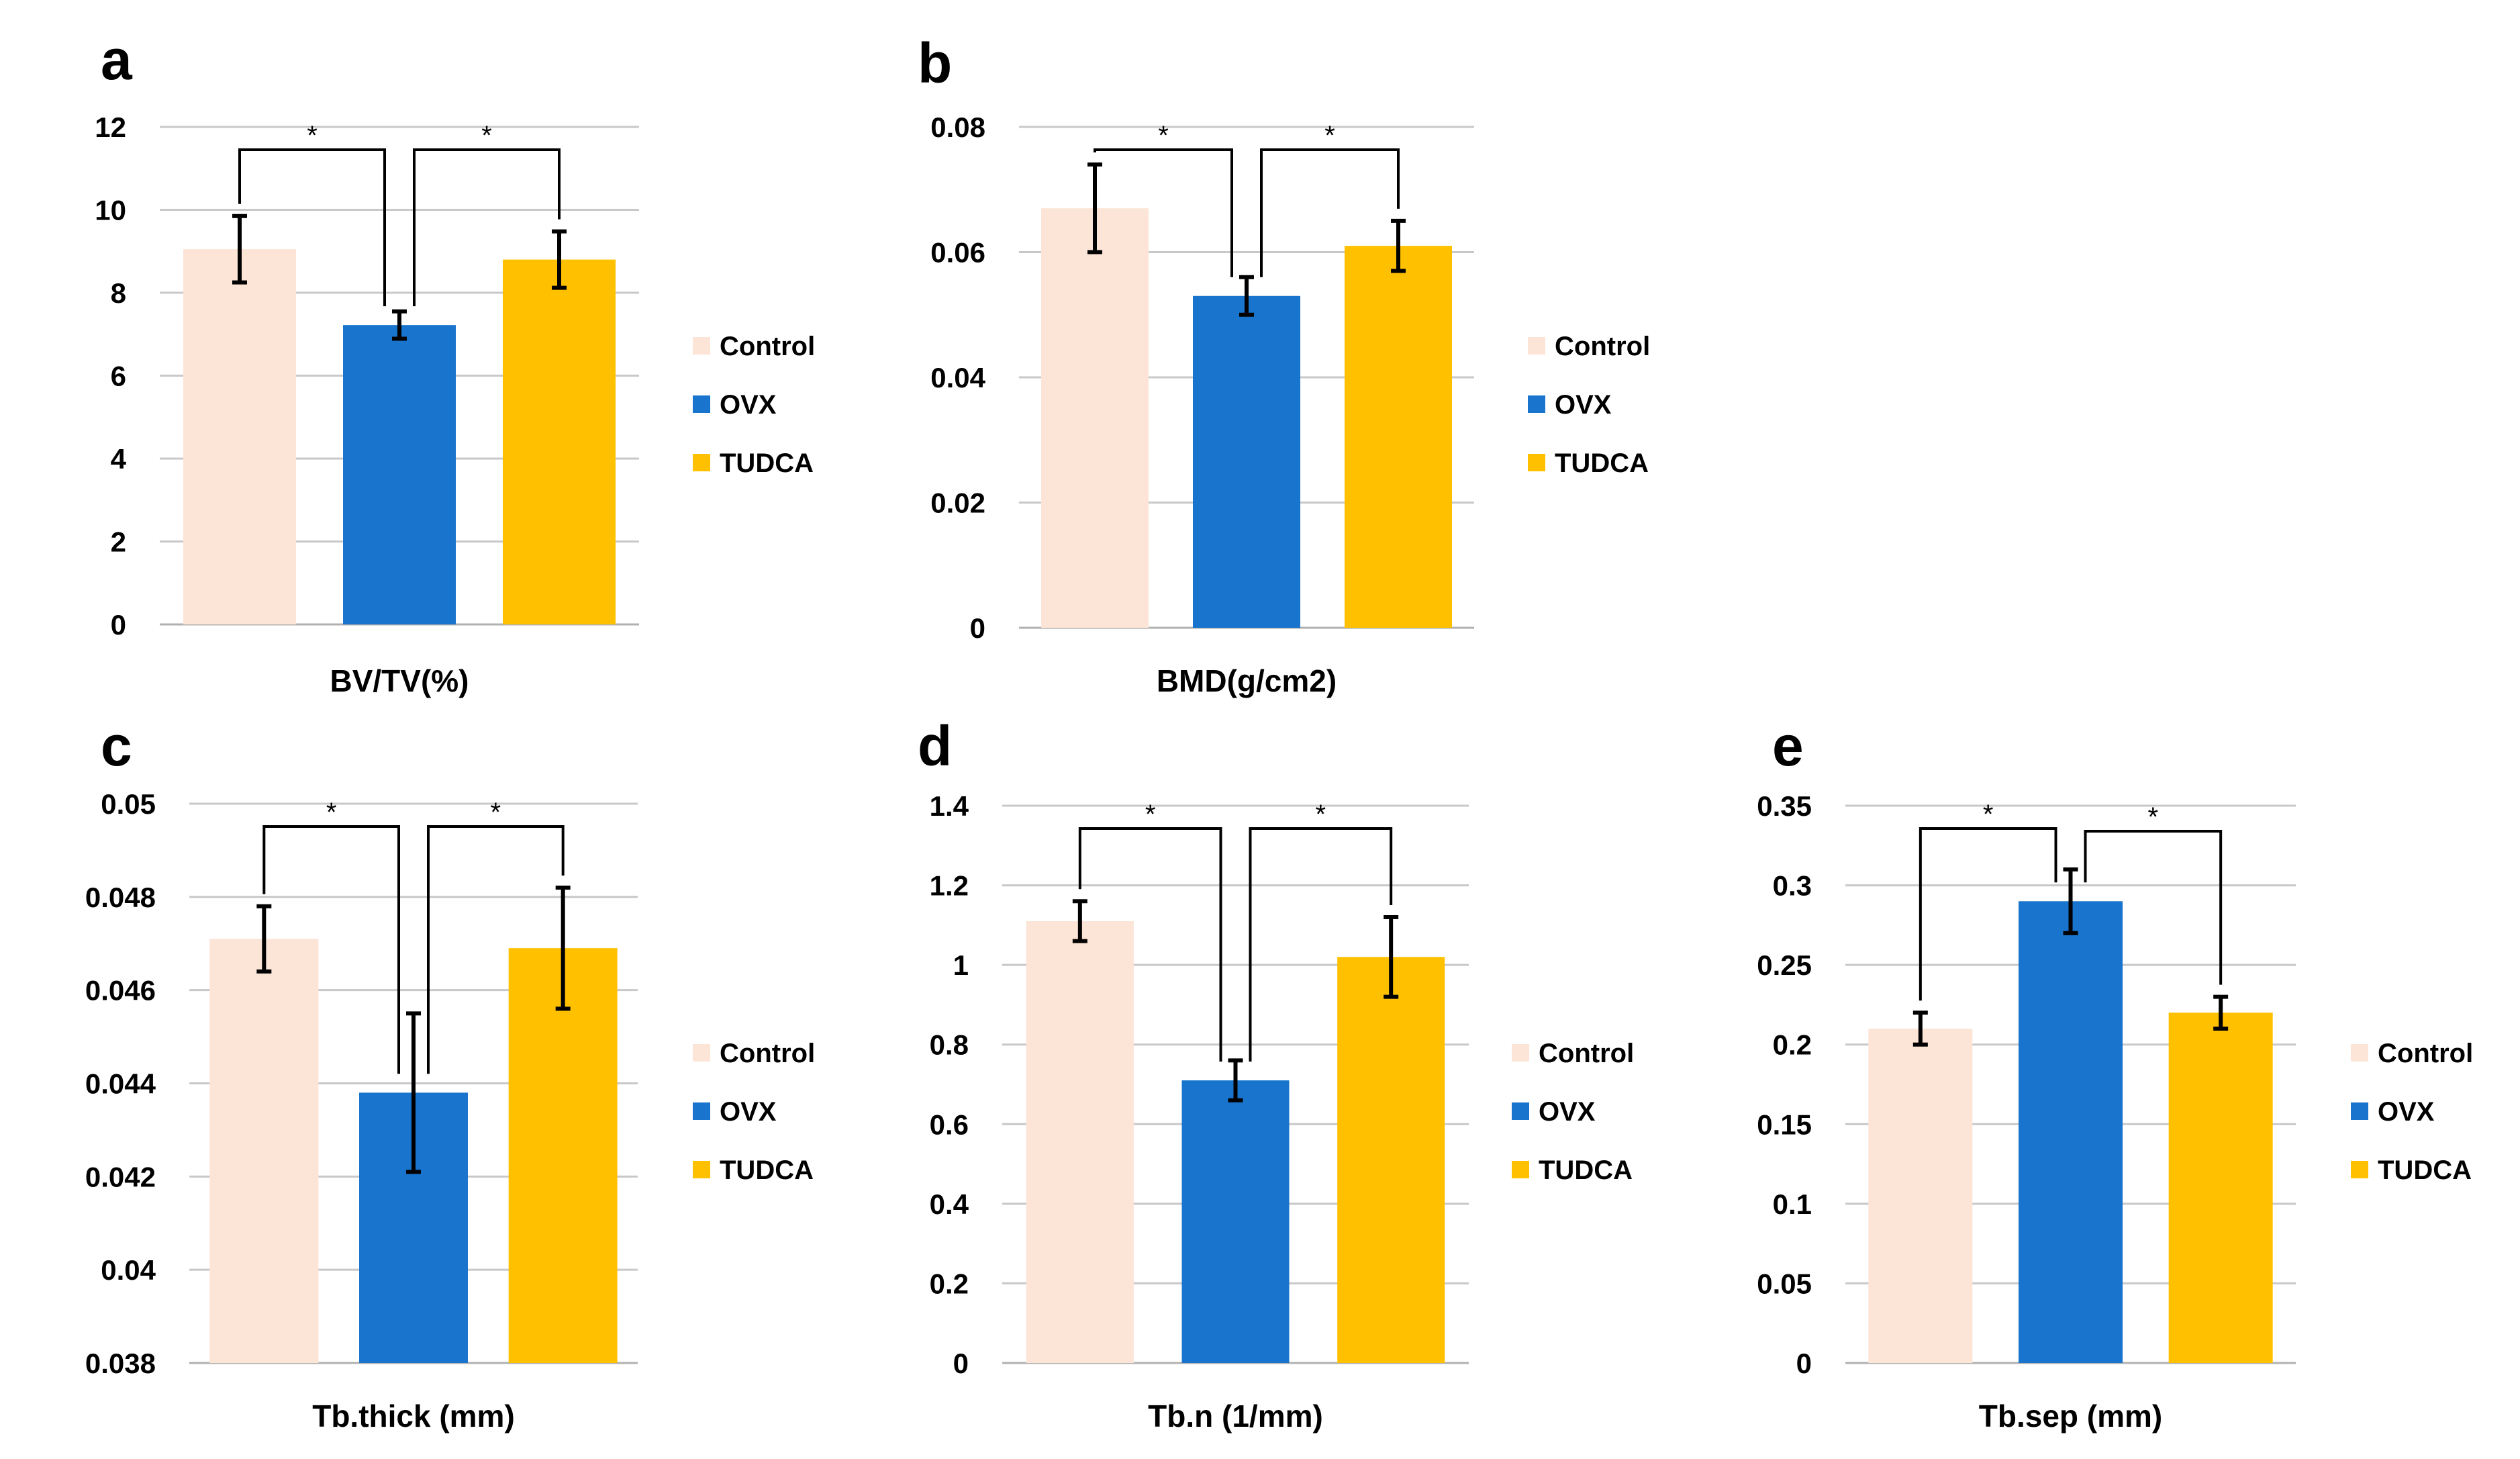 This screenshot has width=2520, height=1459. I want to click on panel-letter: a, so click(117, 59).